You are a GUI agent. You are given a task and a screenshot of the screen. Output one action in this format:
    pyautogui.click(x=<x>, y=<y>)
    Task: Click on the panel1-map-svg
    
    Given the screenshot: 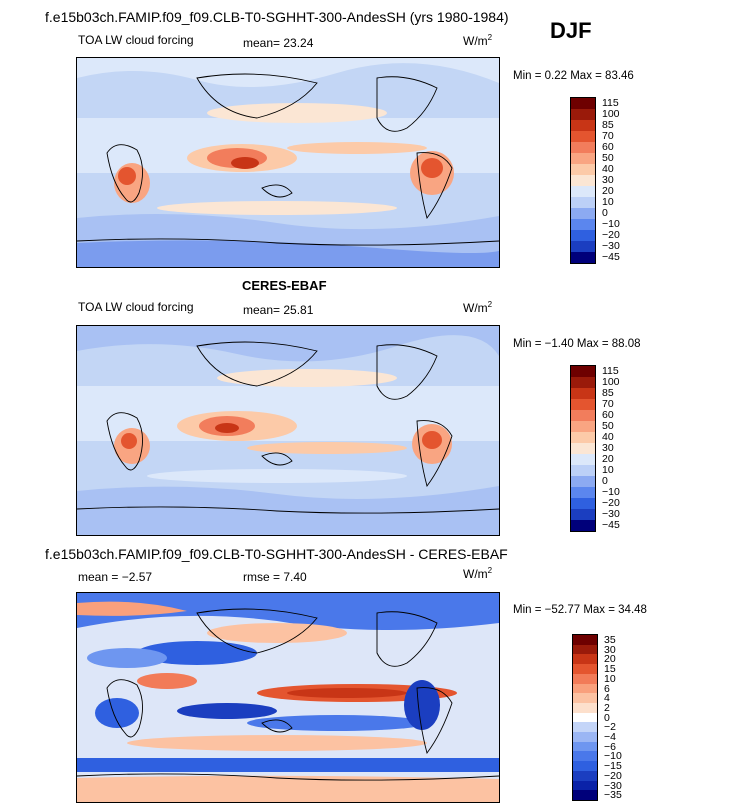 What is the action you would take?
    pyautogui.click(x=288, y=162)
    